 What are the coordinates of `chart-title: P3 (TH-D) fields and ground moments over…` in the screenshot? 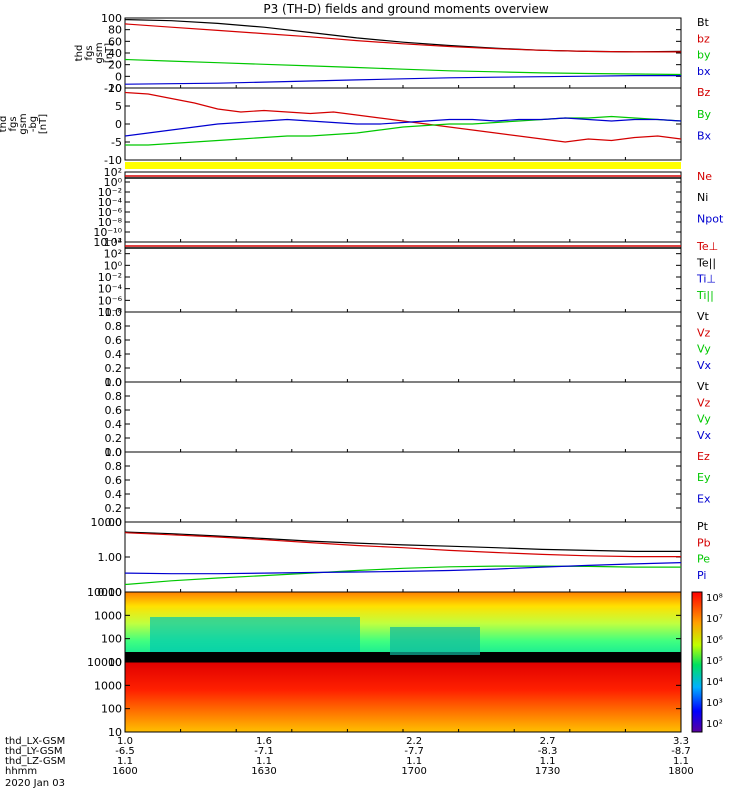 It's located at (405, 9).